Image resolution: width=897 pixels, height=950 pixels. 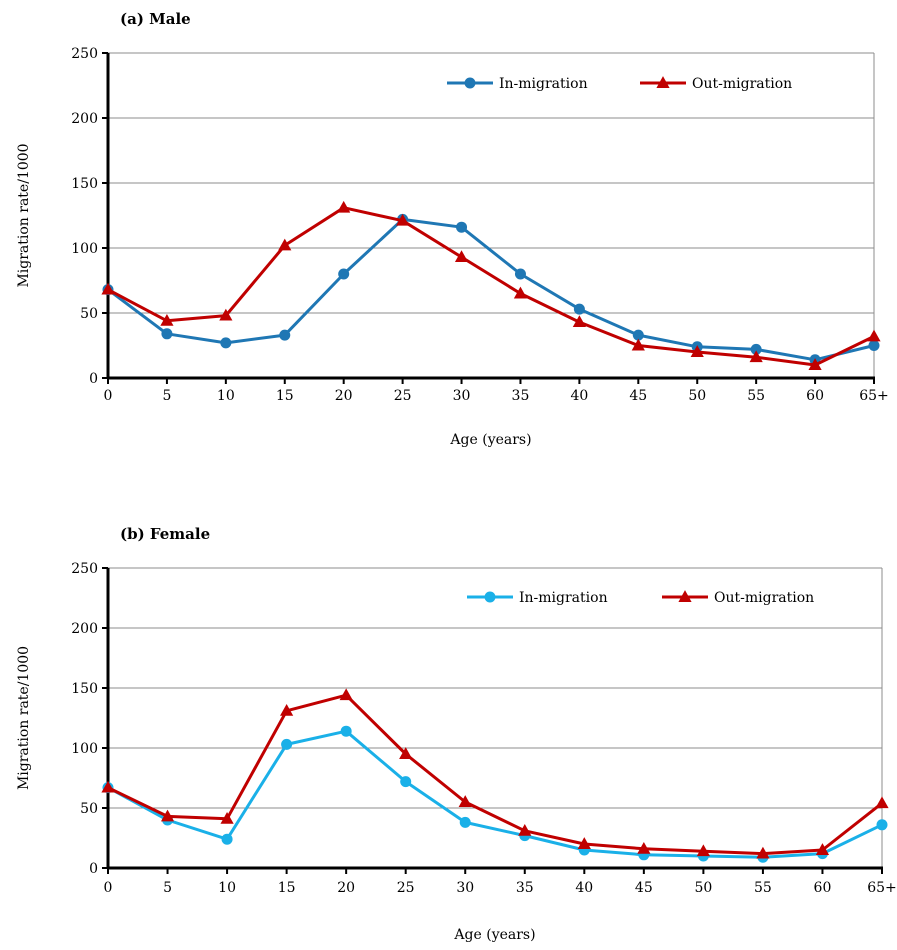 What do you see at coordinates (24, 718) in the screenshot?
I see `y-axis-title: Migration rate/1000` at bounding box center [24, 718].